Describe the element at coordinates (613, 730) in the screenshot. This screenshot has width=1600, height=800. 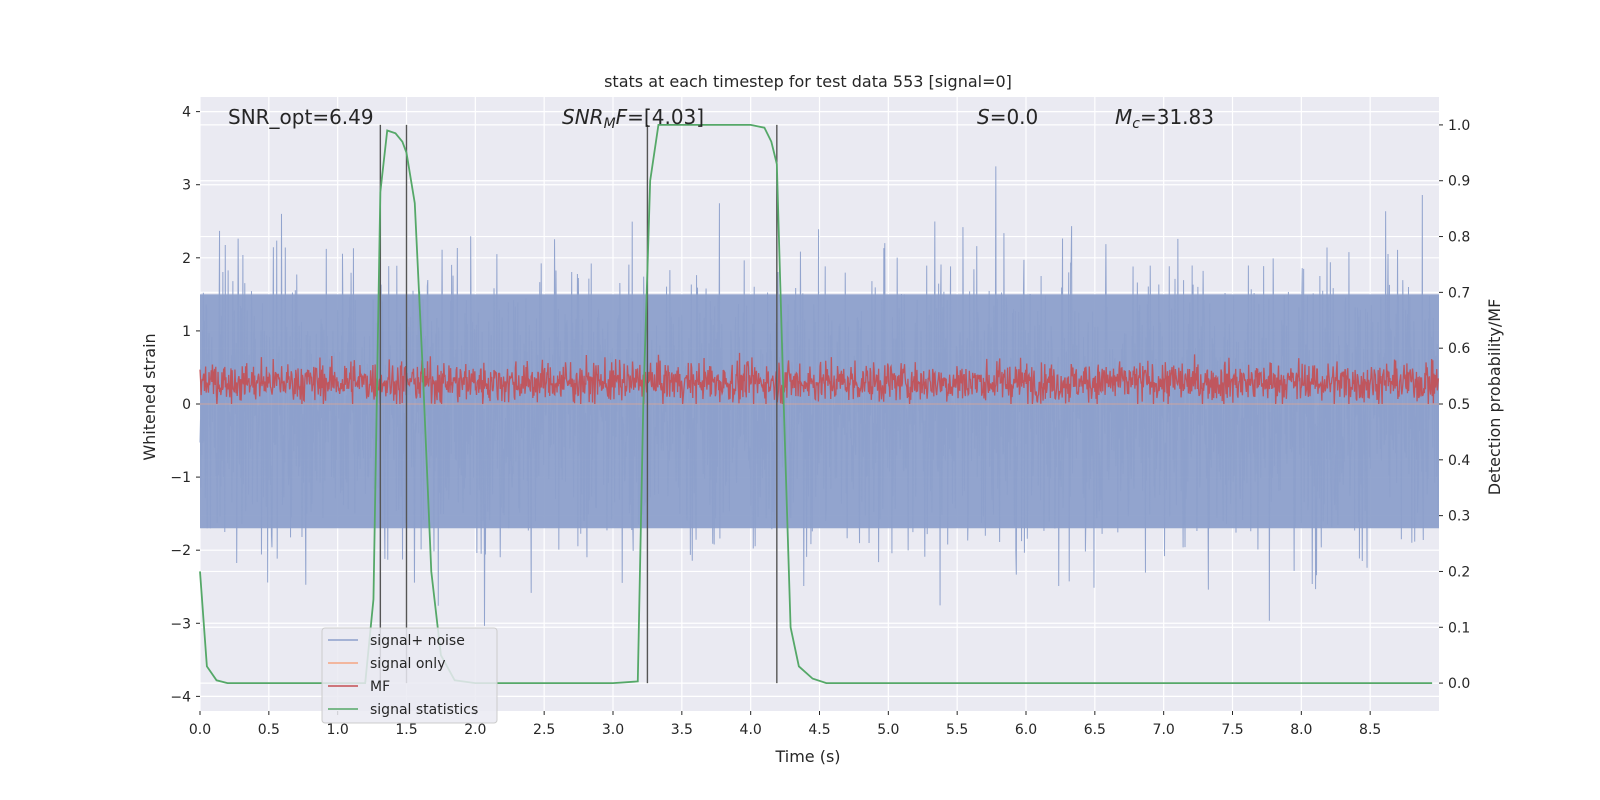
I see `x-tick-label: 3.0` at that location.